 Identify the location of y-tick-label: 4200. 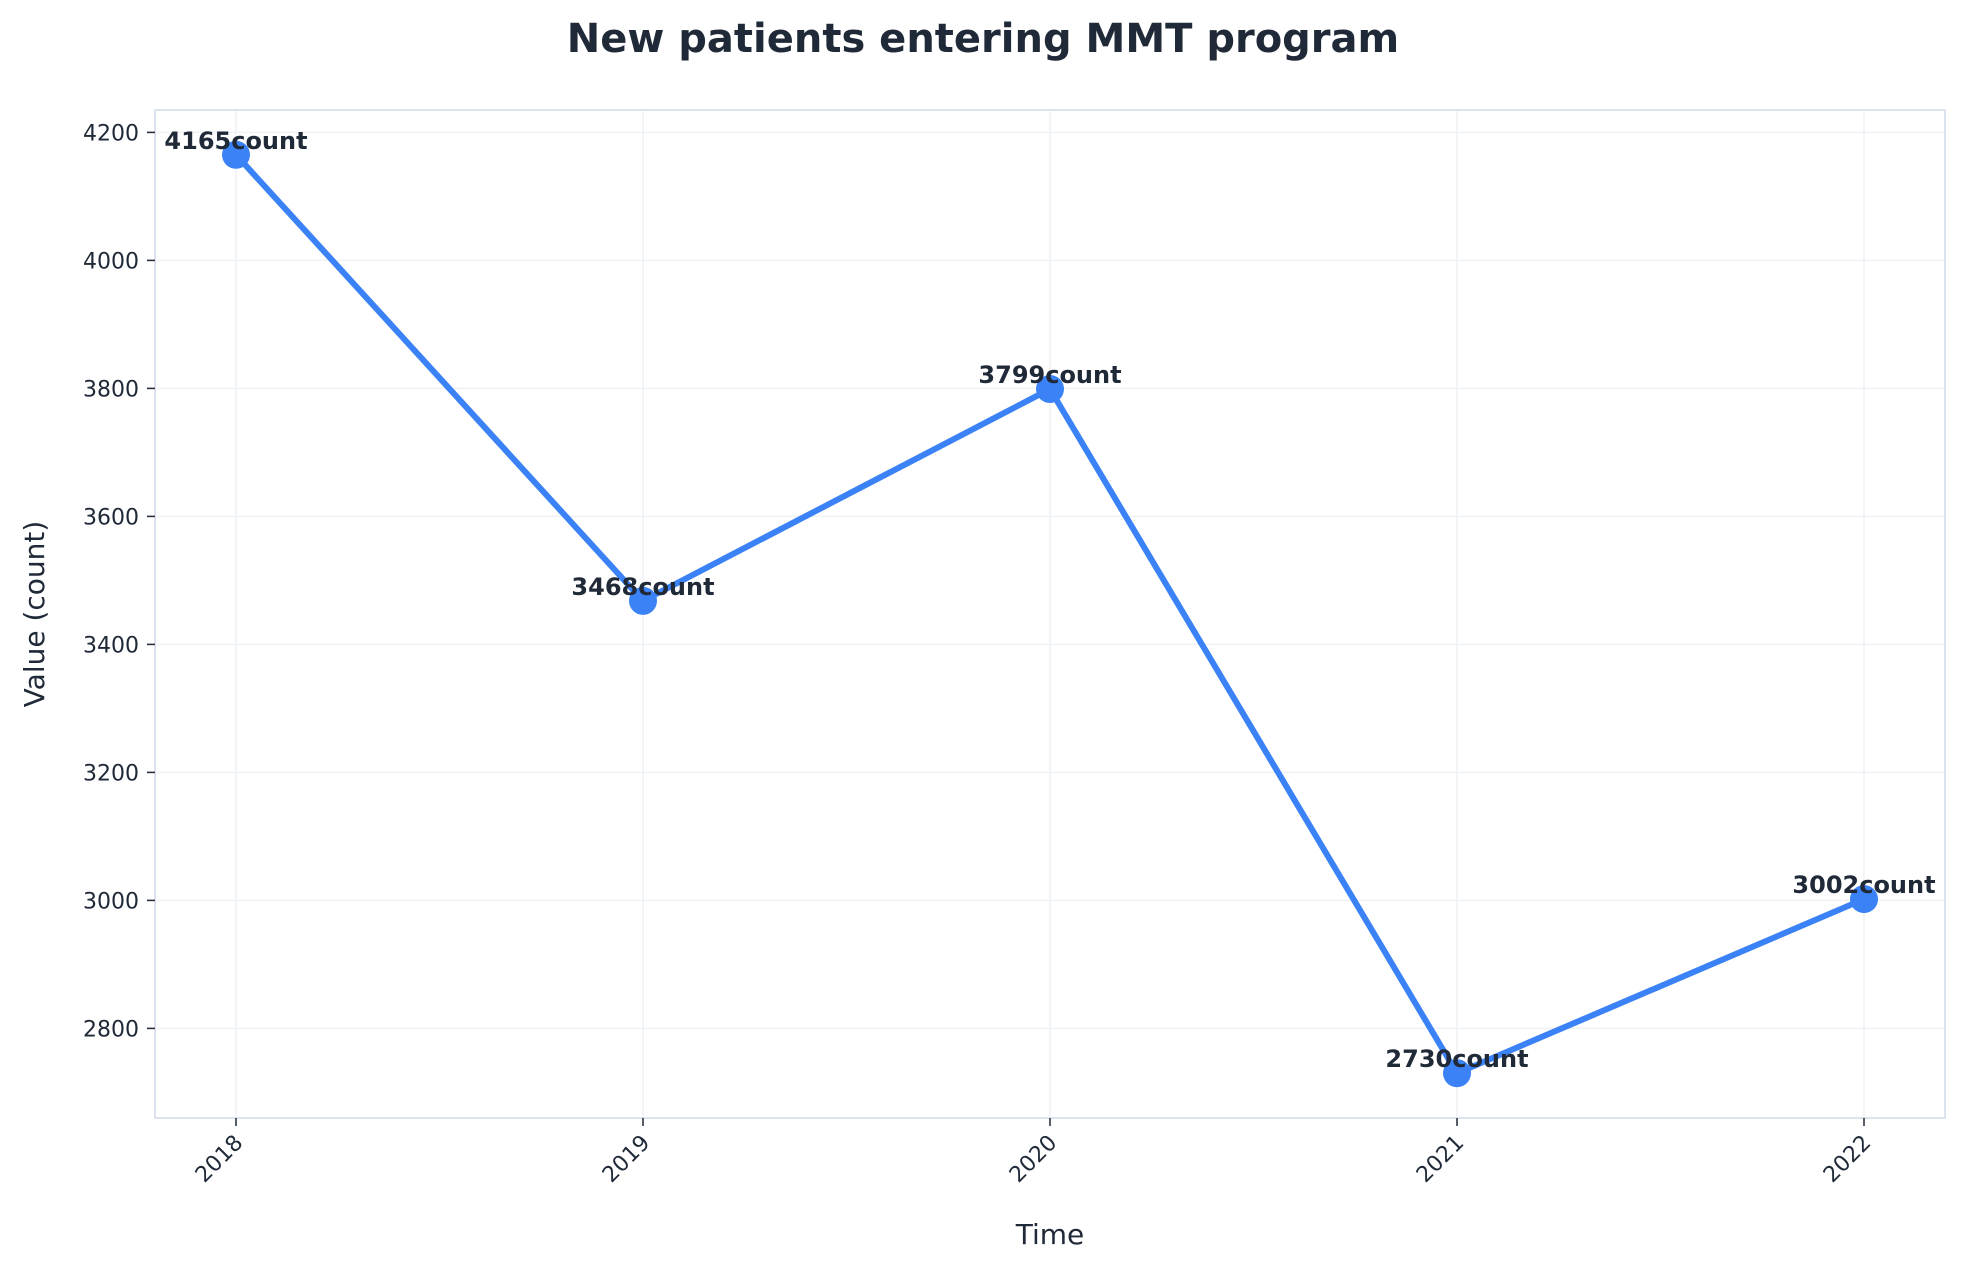
(111, 133).